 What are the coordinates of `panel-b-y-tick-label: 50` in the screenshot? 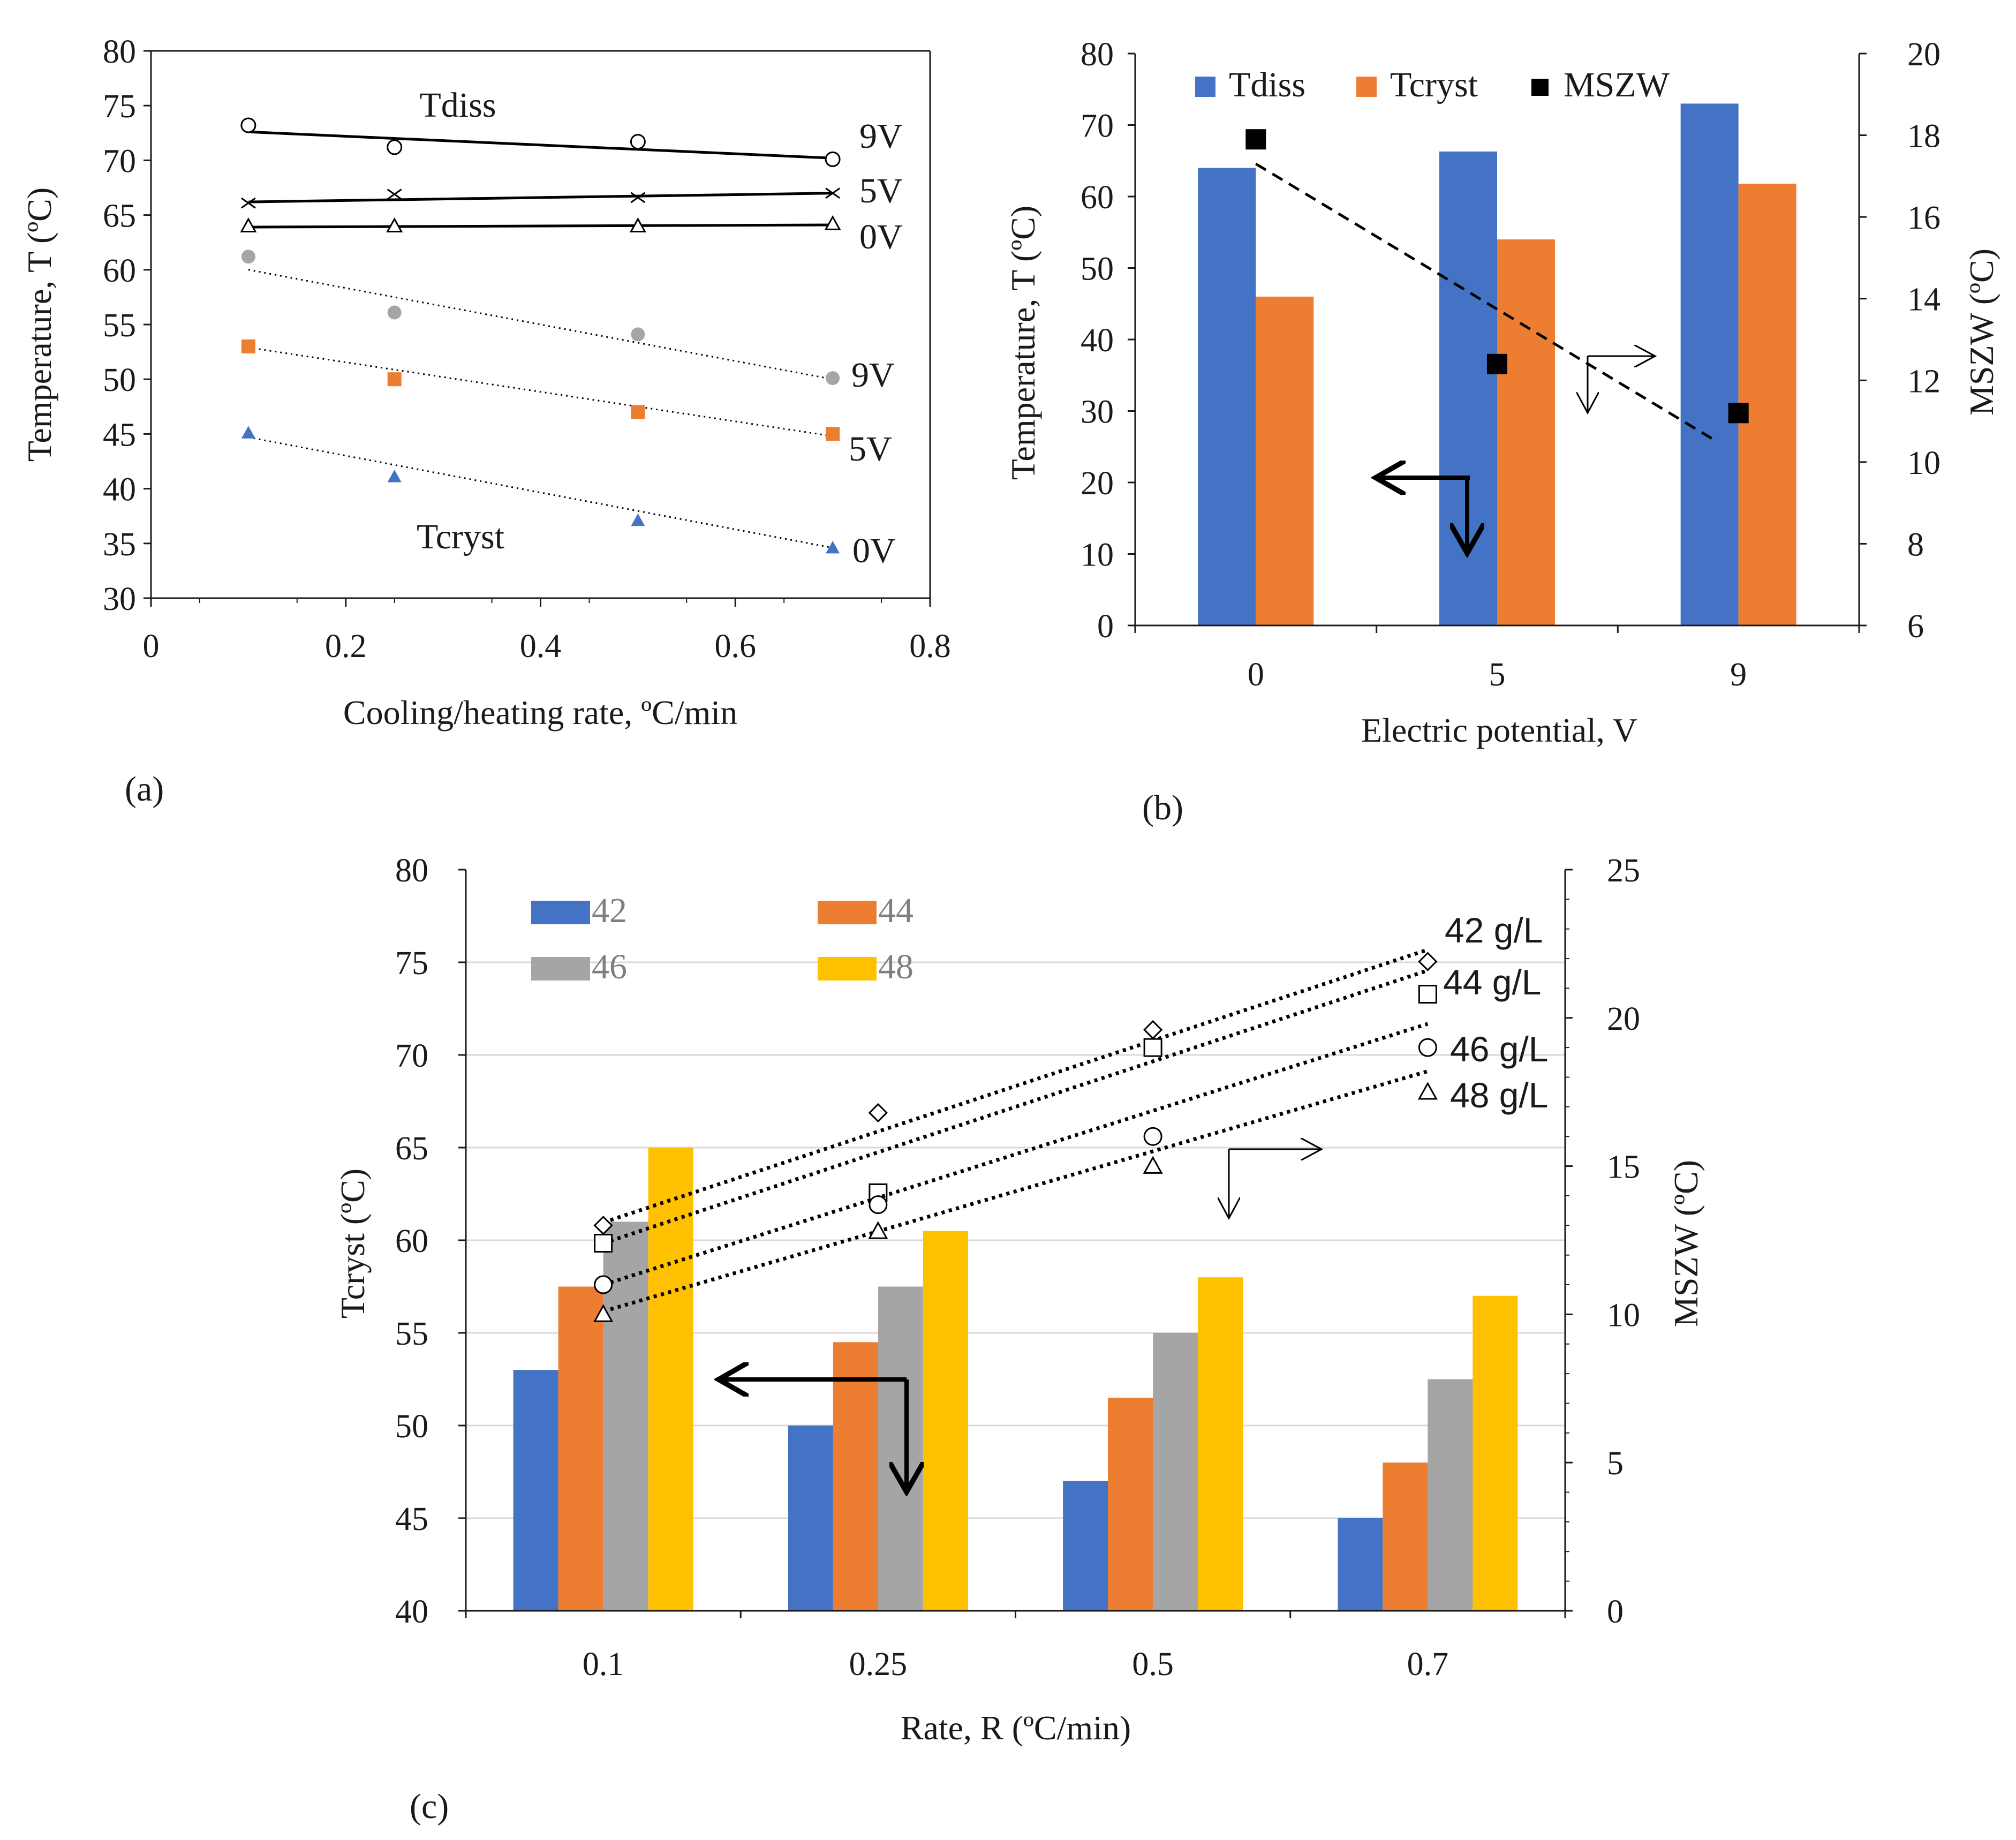 It's located at (1097, 269).